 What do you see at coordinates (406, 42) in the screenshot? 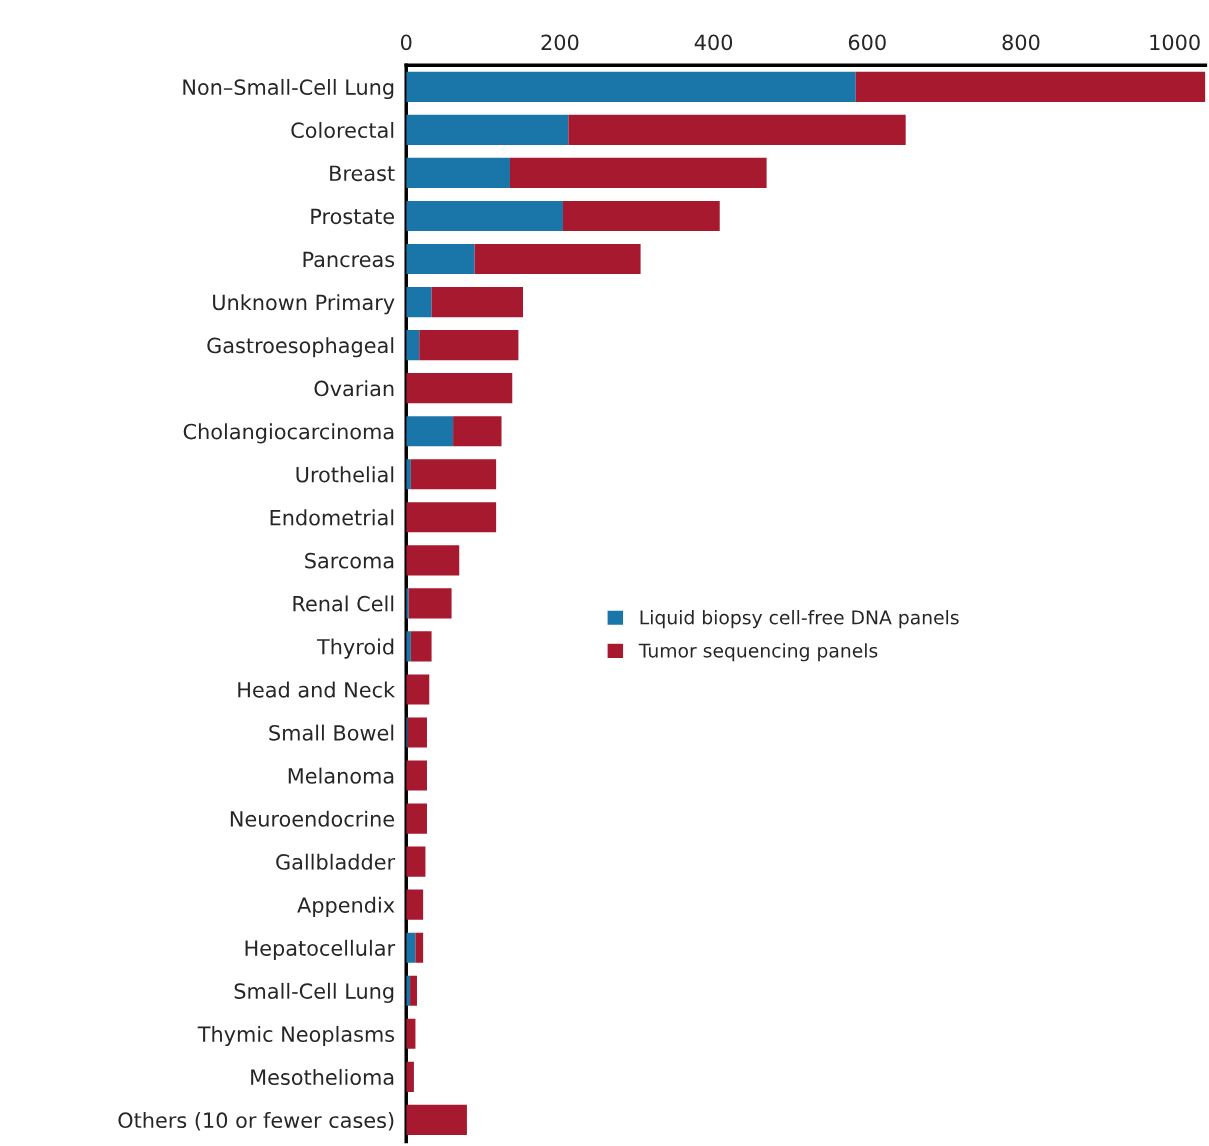
I see `x-tick-label: 0` at bounding box center [406, 42].